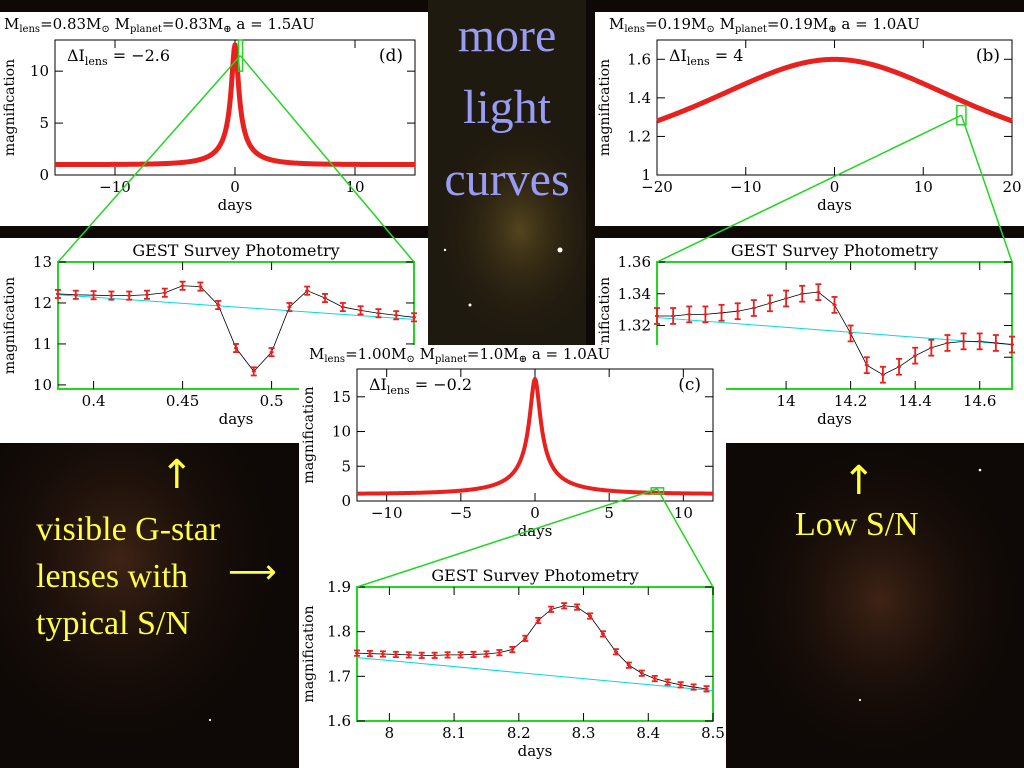 The height and width of the screenshot is (768, 1024). Describe the element at coordinates (835, 187) in the screenshot. I see `x-tick-label-b-2: 0` at that location.